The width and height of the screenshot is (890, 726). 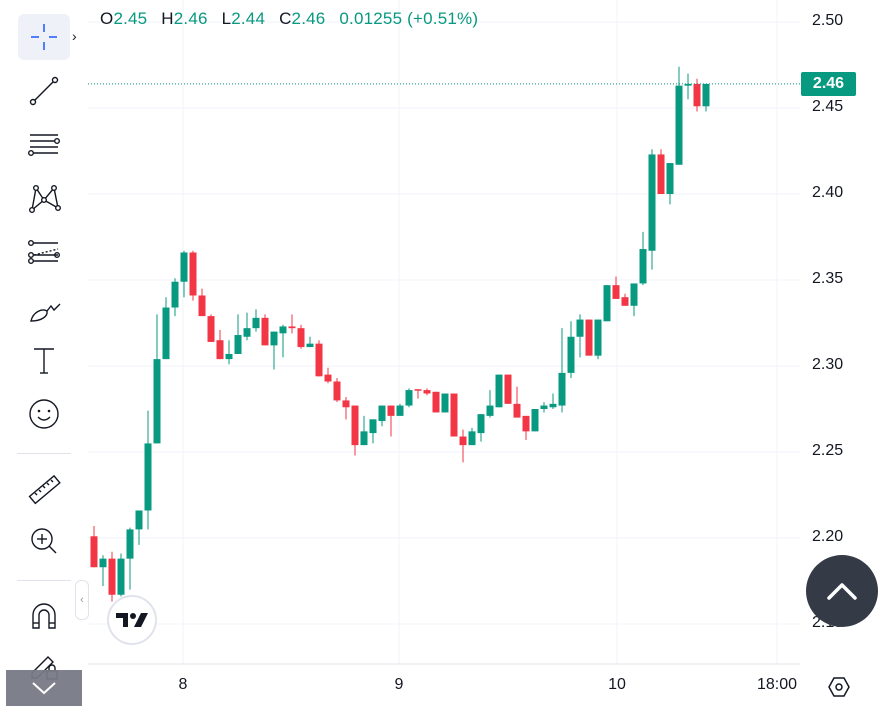 I want to click on price-tick-label: 2.25, so click(x=828, y=450).